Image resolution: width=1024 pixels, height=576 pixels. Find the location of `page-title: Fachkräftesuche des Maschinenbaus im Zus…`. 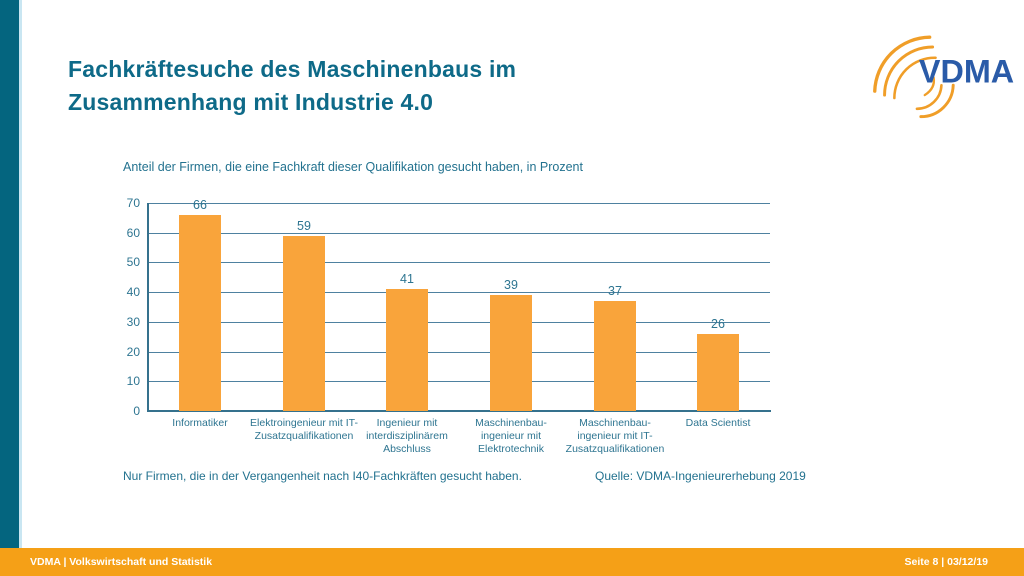

page-title: Fachkräftesuche des Maschinenbaus im Zus… is located at coordinates (388, 86).